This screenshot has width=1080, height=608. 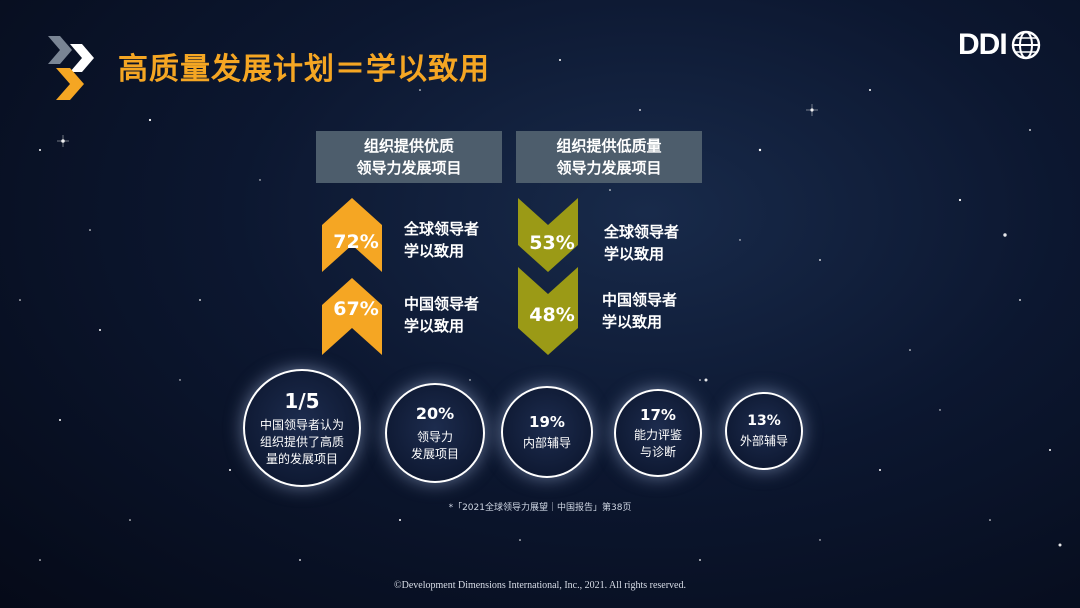 What do you see at coordinates (1025, 45) in the screenshot?
I see `globe-icon` at bounding box center [1025, 45].